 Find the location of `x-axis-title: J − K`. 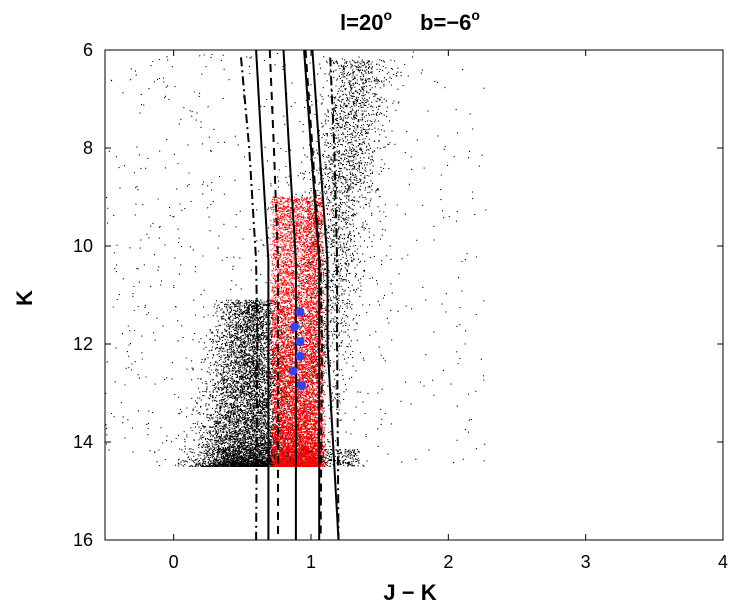

x-axis-title: J − K is located at coordinates (409, 592).